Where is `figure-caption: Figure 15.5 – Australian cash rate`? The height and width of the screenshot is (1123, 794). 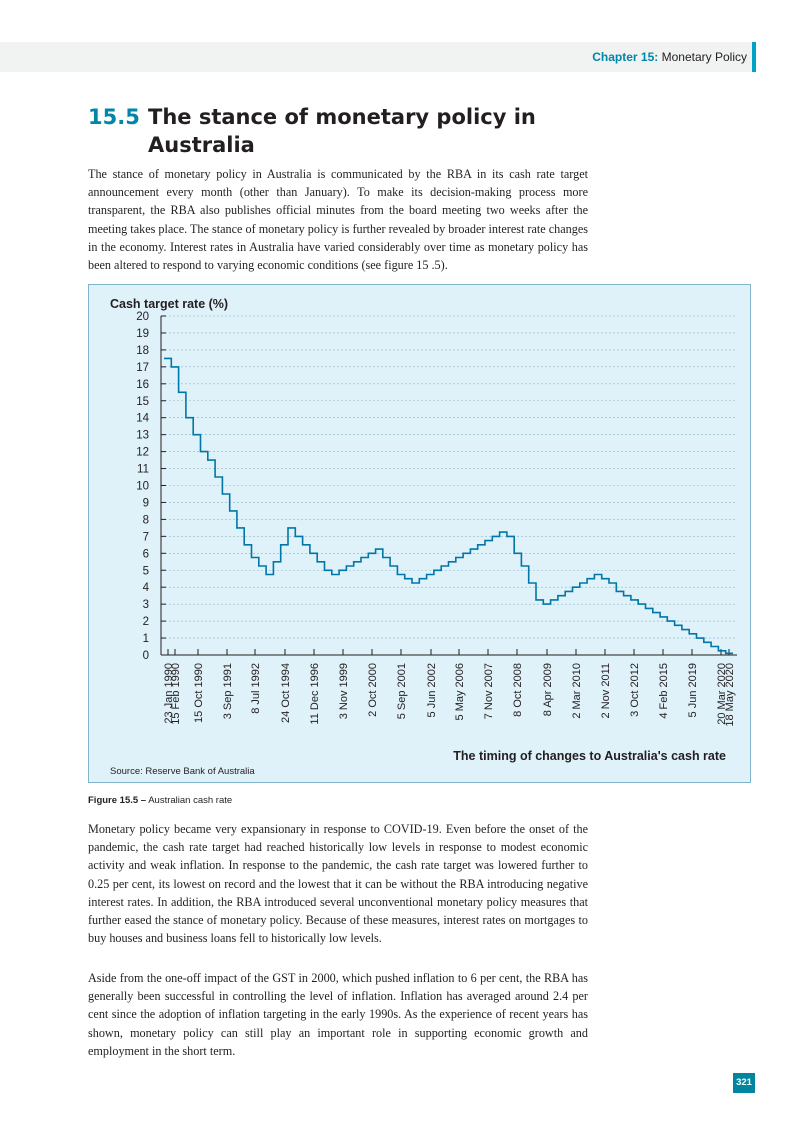 figure-caption: Figure 15.5 – Australian cash rate is located at coordinates (160, 800).